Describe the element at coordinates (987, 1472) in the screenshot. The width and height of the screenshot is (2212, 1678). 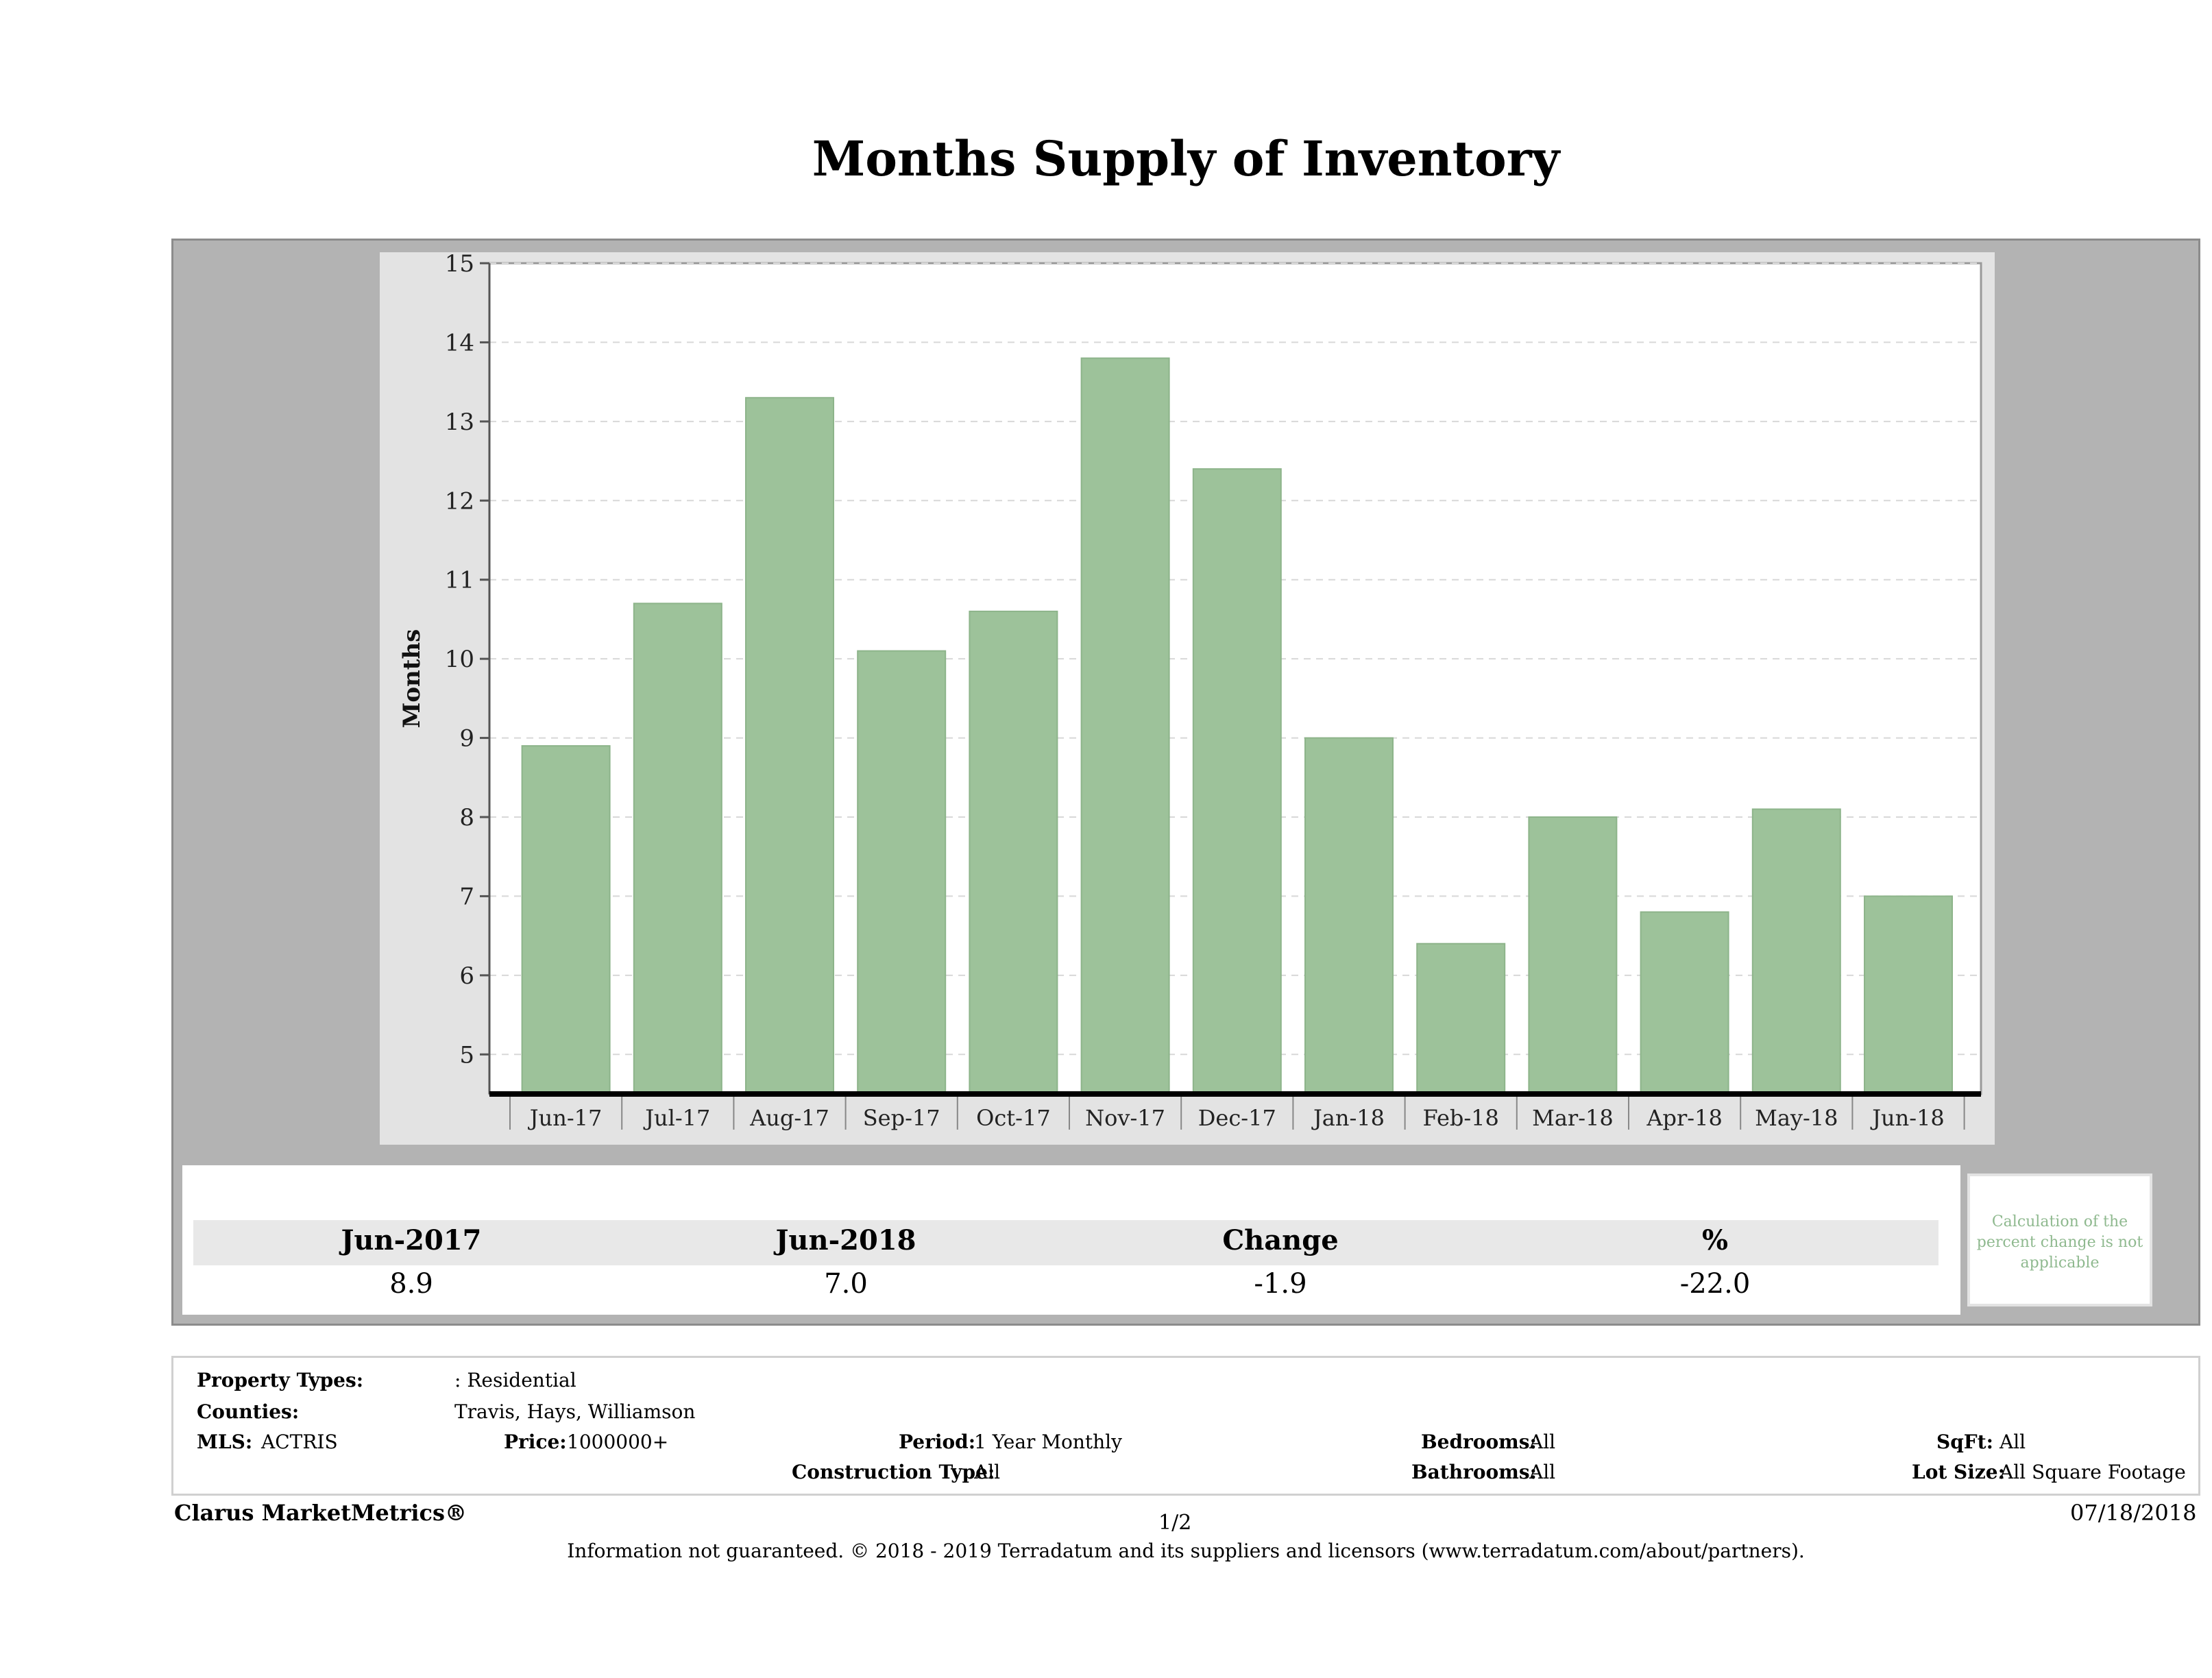
I see `construction-type-value: All` at that location.